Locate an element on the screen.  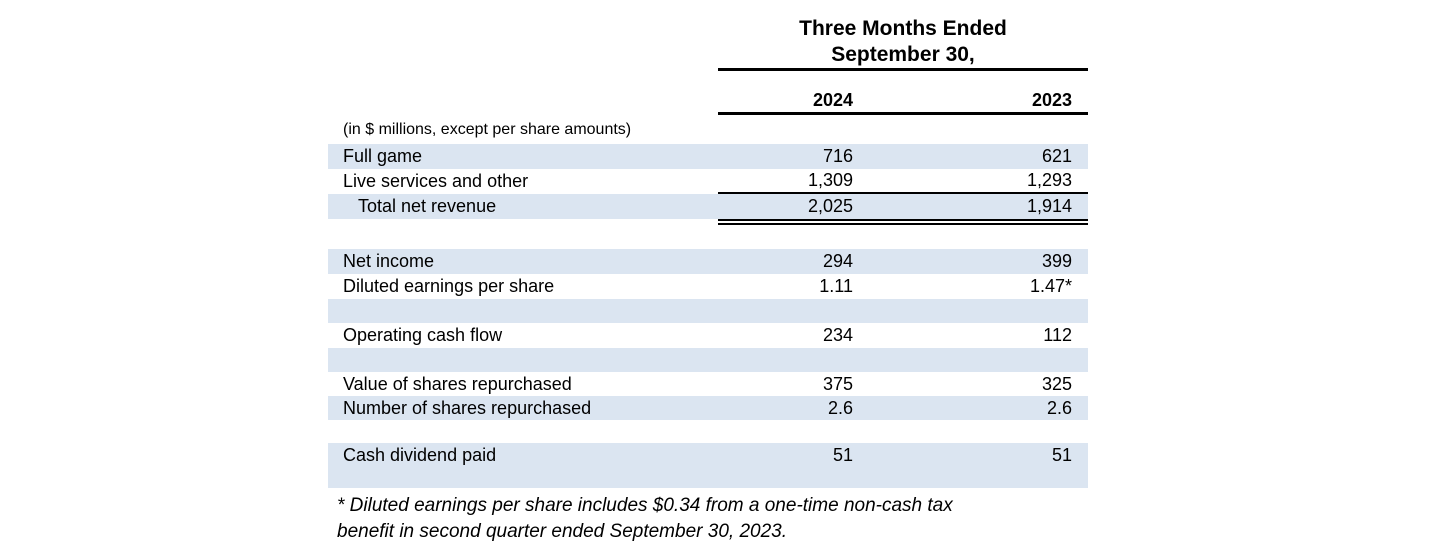
table-row-cash-dividend-paid: Cash dividend paid 51 51 is located at coordinates (708, 455).